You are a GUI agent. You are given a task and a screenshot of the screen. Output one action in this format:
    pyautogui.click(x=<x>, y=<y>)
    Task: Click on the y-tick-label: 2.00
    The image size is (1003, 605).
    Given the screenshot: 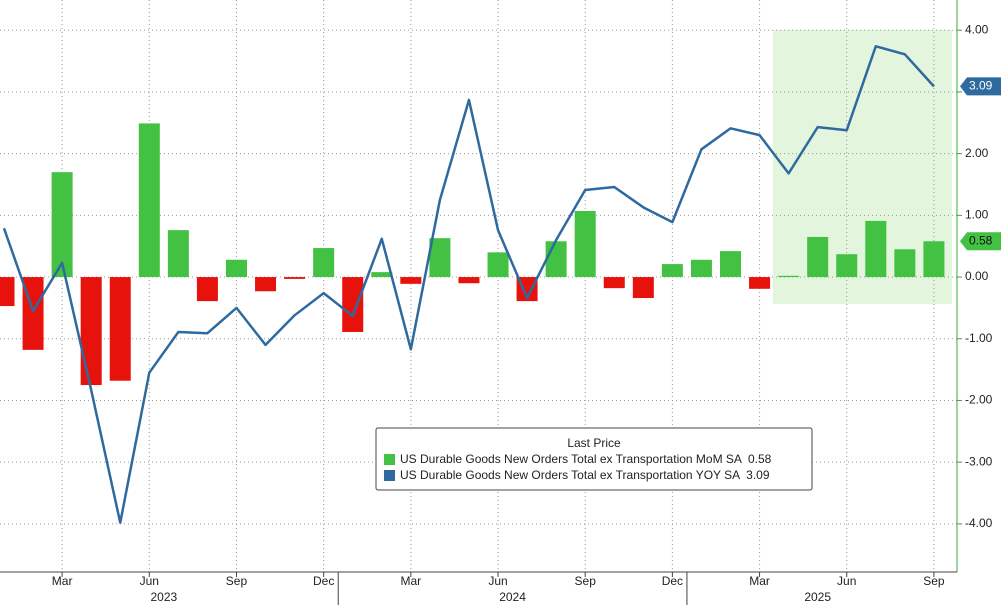 What is the action you would take?
    pyautogui.click(x=977, y=153)
    